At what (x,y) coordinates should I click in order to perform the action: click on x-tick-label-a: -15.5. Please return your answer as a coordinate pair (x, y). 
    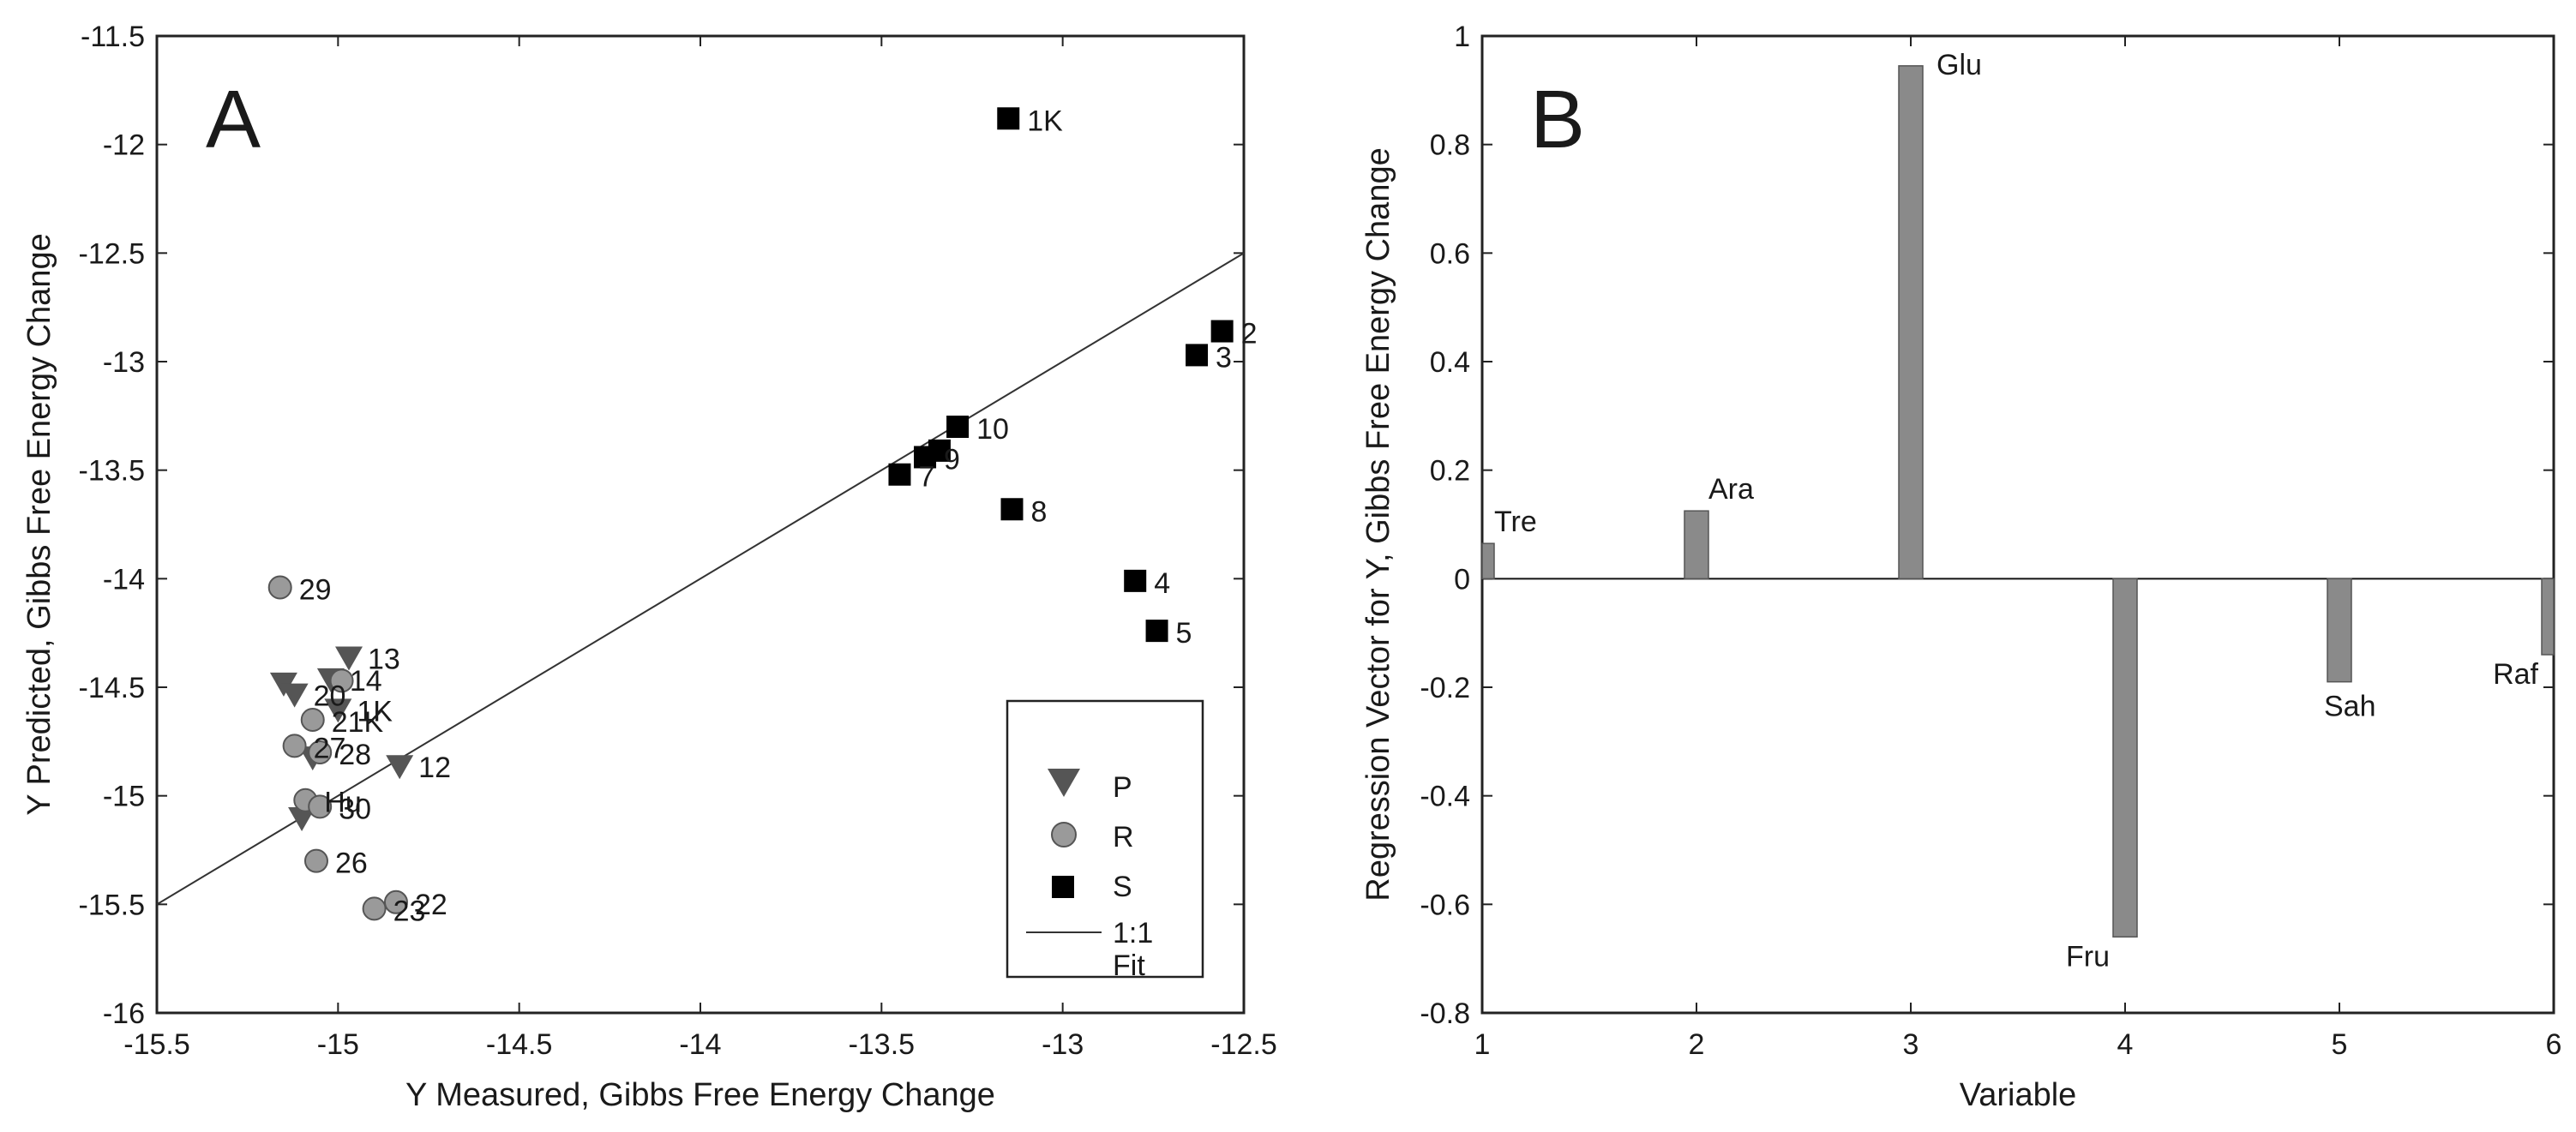
    Looking at the image, I should click on (156, 1044).